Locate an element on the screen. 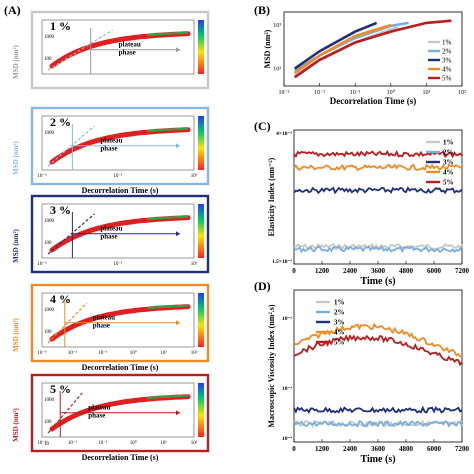 This screenshot has height=474, width=474. x-tick-label: 10¹ is located at coordinates (426, 93).